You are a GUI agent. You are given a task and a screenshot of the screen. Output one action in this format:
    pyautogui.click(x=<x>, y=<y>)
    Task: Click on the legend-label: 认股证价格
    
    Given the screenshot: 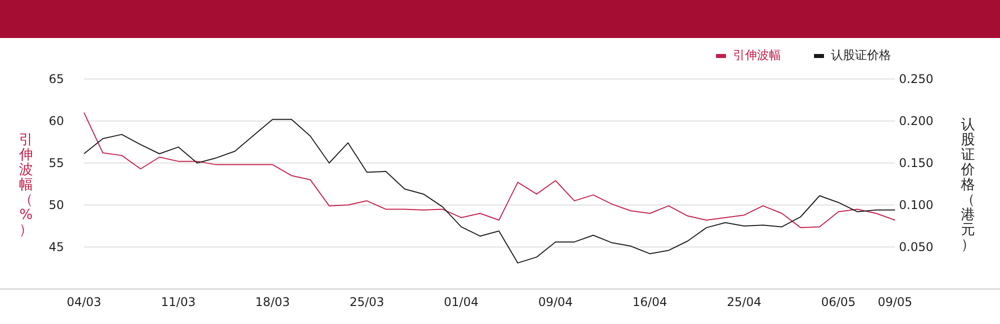 What is the action you would take?
    pyautogui.click(x=861, y=55)
    